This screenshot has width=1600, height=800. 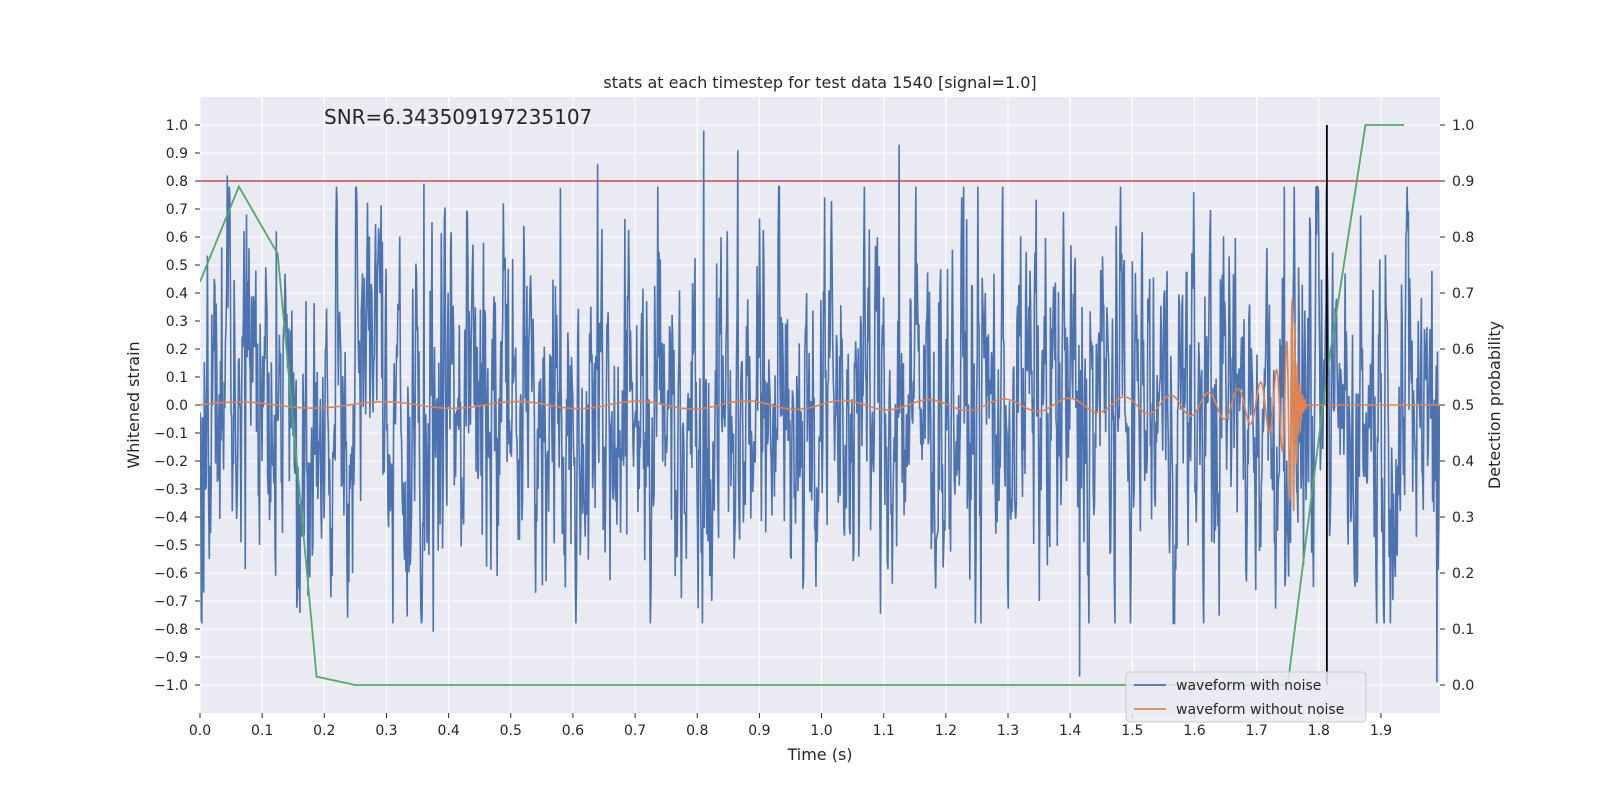 I want to click on x-tick-label: 0.3, so click(x=386, y=731).